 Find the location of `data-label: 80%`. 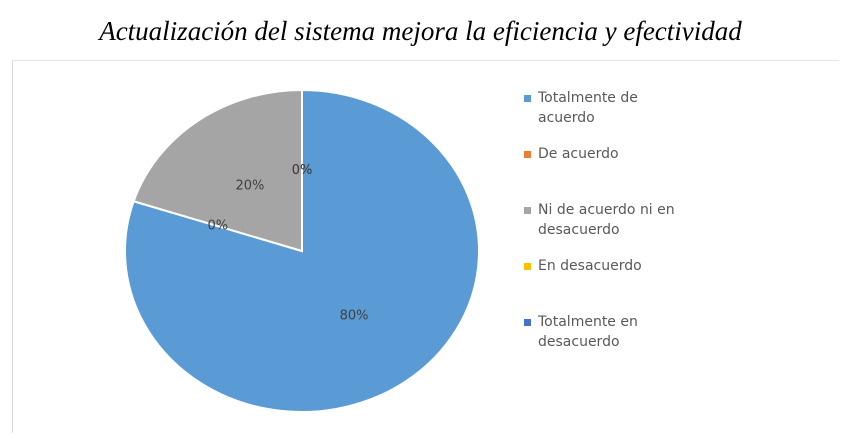

data-label: 80% is located at coordinates (354, 316).